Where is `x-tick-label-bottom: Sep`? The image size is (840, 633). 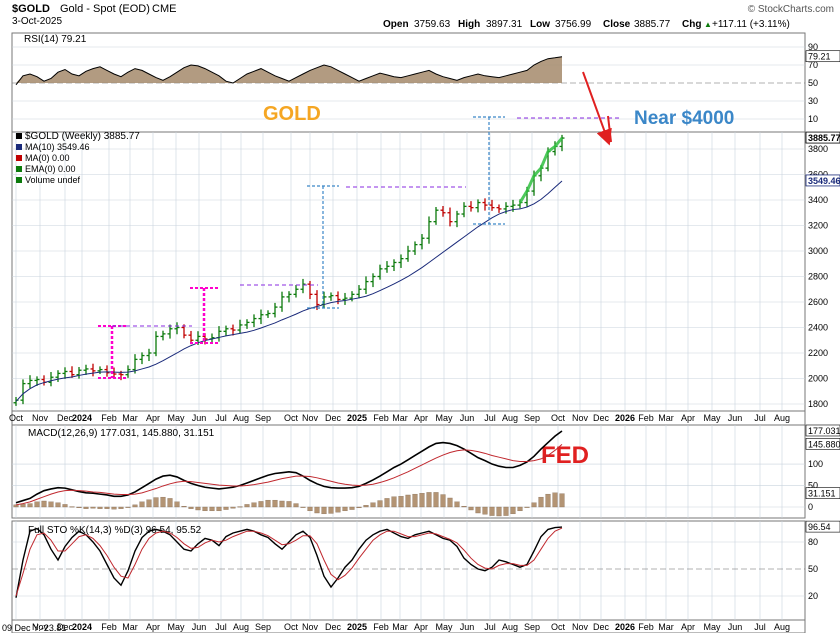 x-tick-label-bottom: Sep is located at coordinates (263, 627).